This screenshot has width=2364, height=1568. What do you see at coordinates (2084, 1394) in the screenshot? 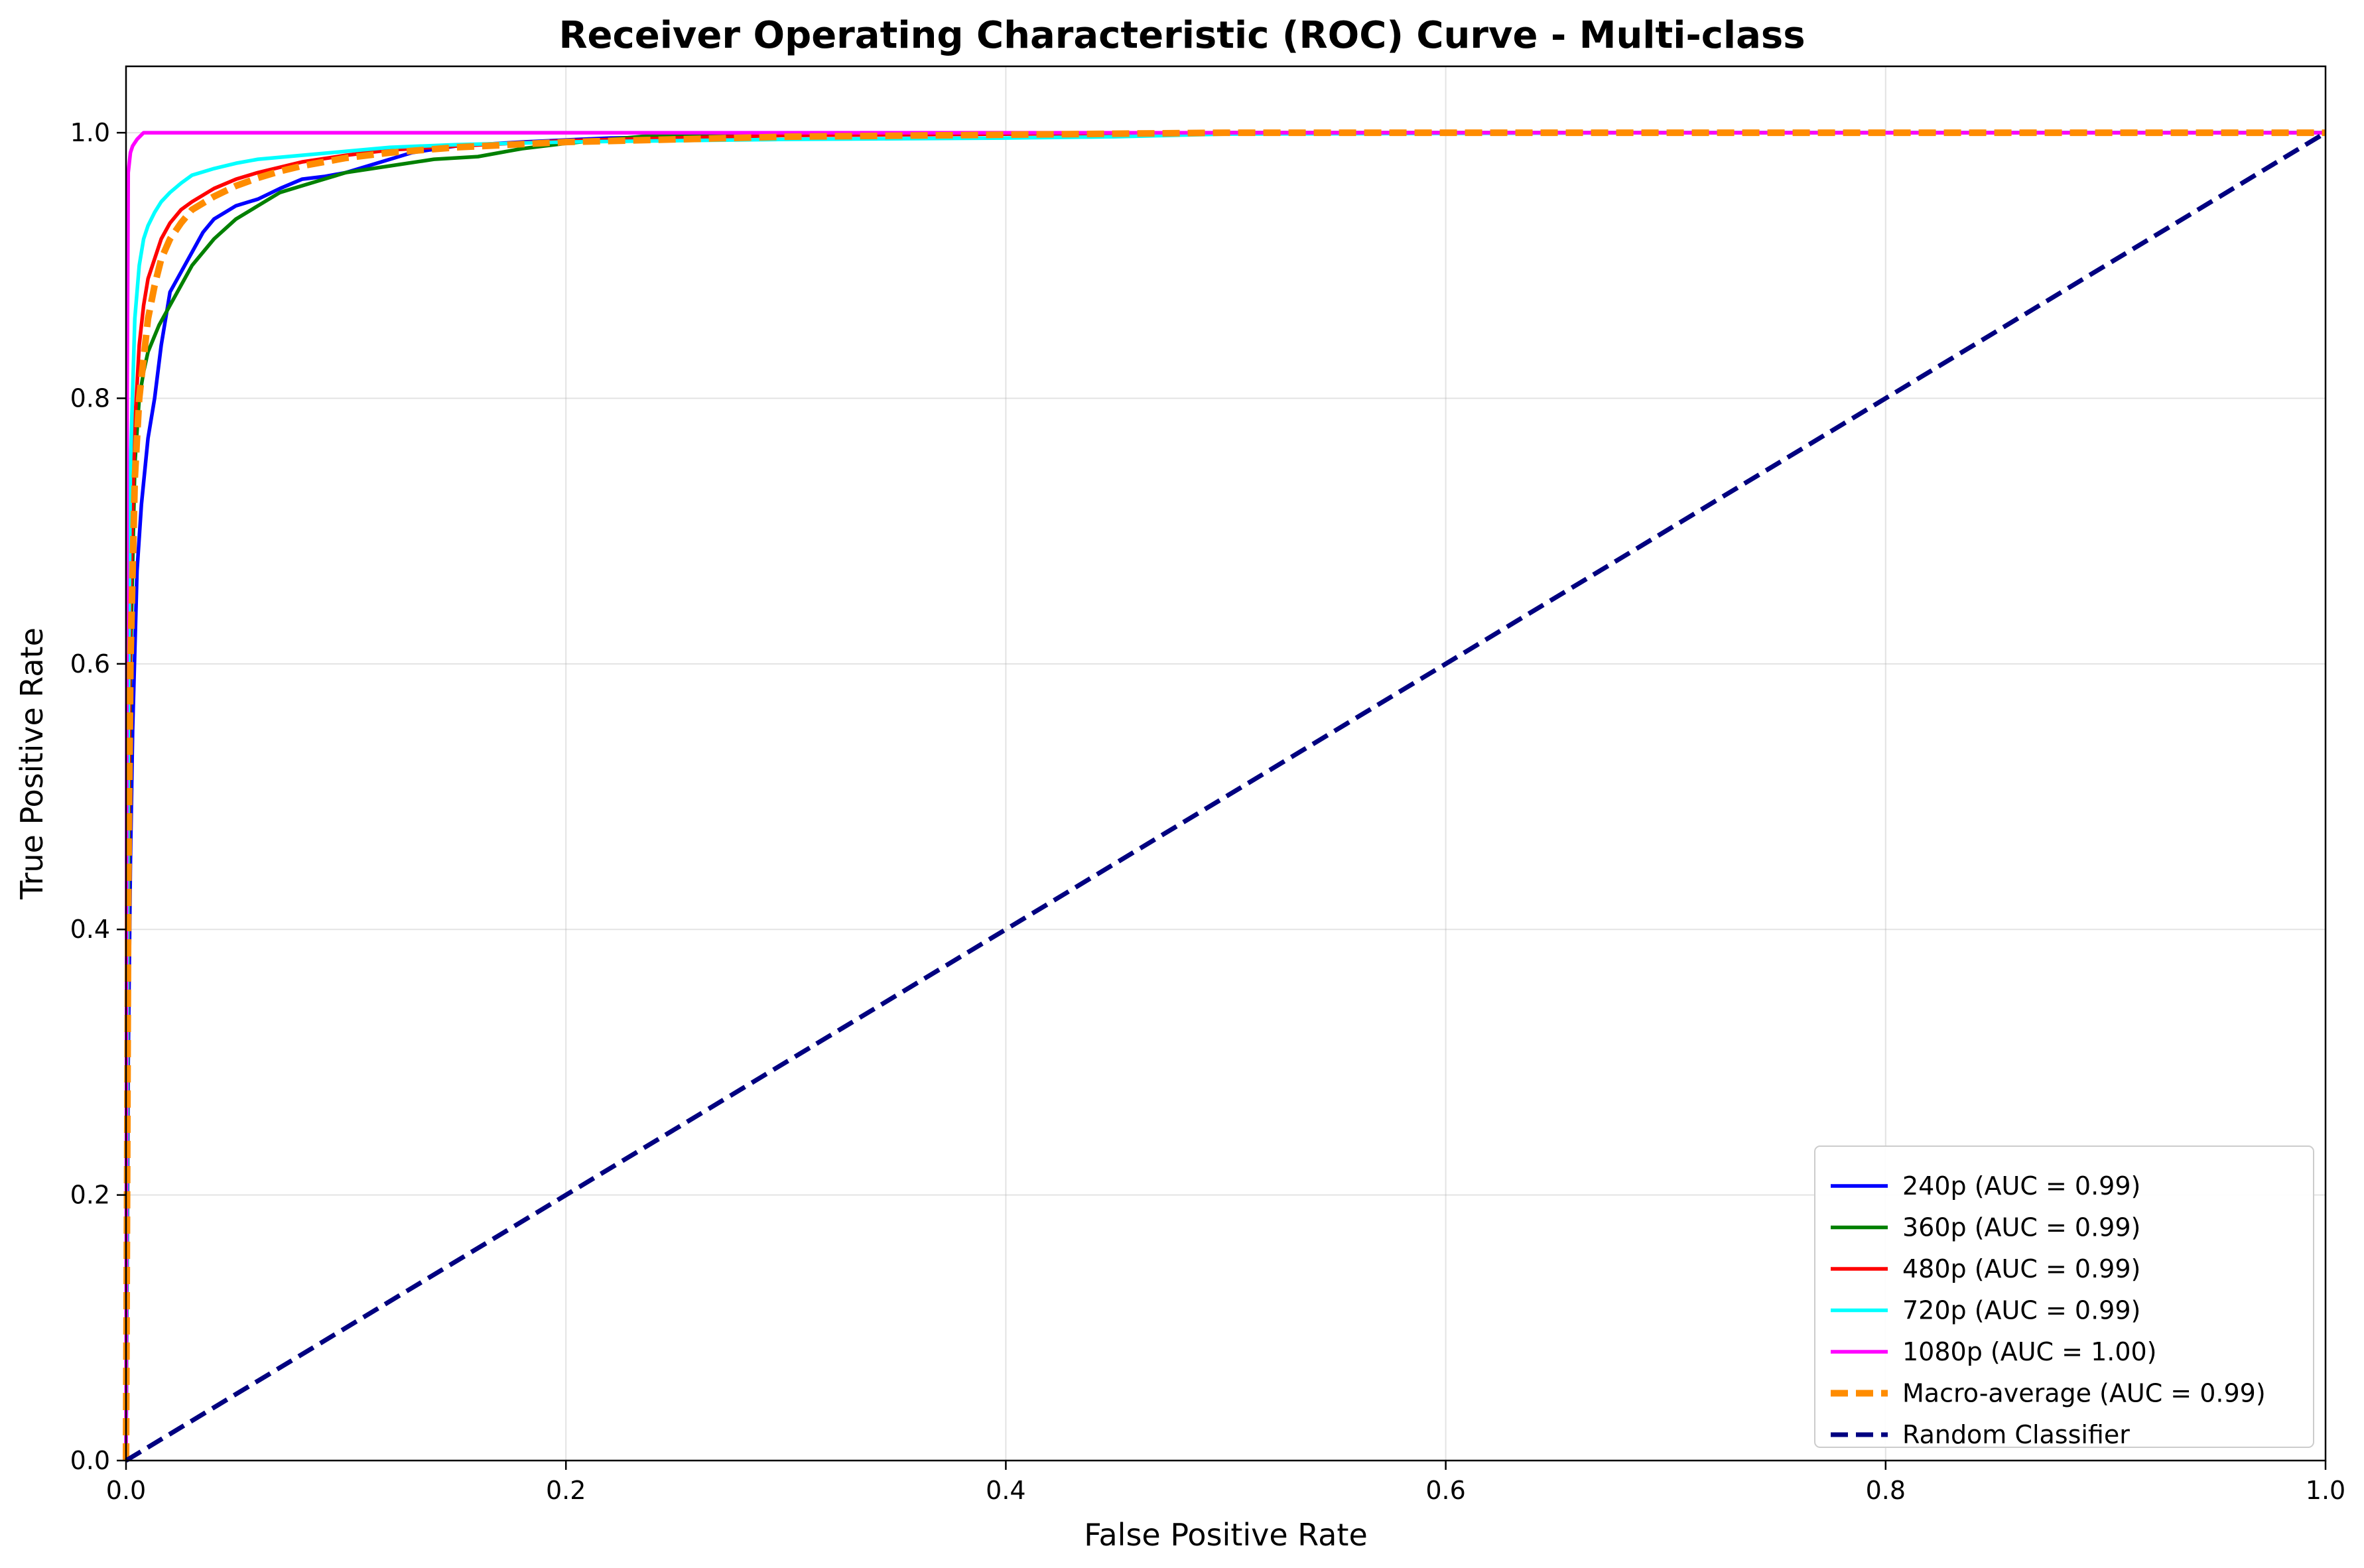
I see `legend-label: Macro-average (AUC = 0.99)` at bounding box center [2084, 1394].